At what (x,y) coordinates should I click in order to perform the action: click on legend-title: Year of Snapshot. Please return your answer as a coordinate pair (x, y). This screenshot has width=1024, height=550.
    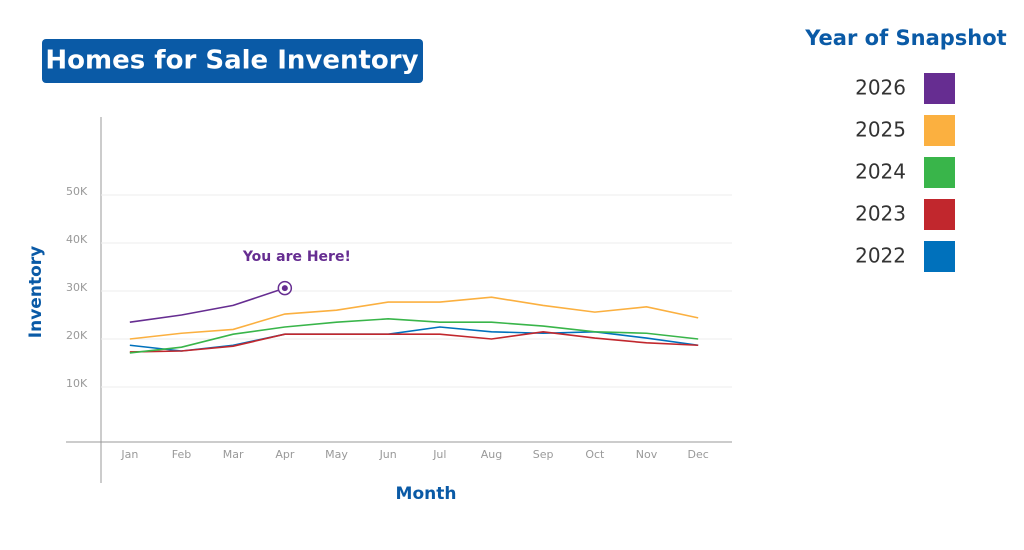
    Looking at the image, I should click on (905, 38).